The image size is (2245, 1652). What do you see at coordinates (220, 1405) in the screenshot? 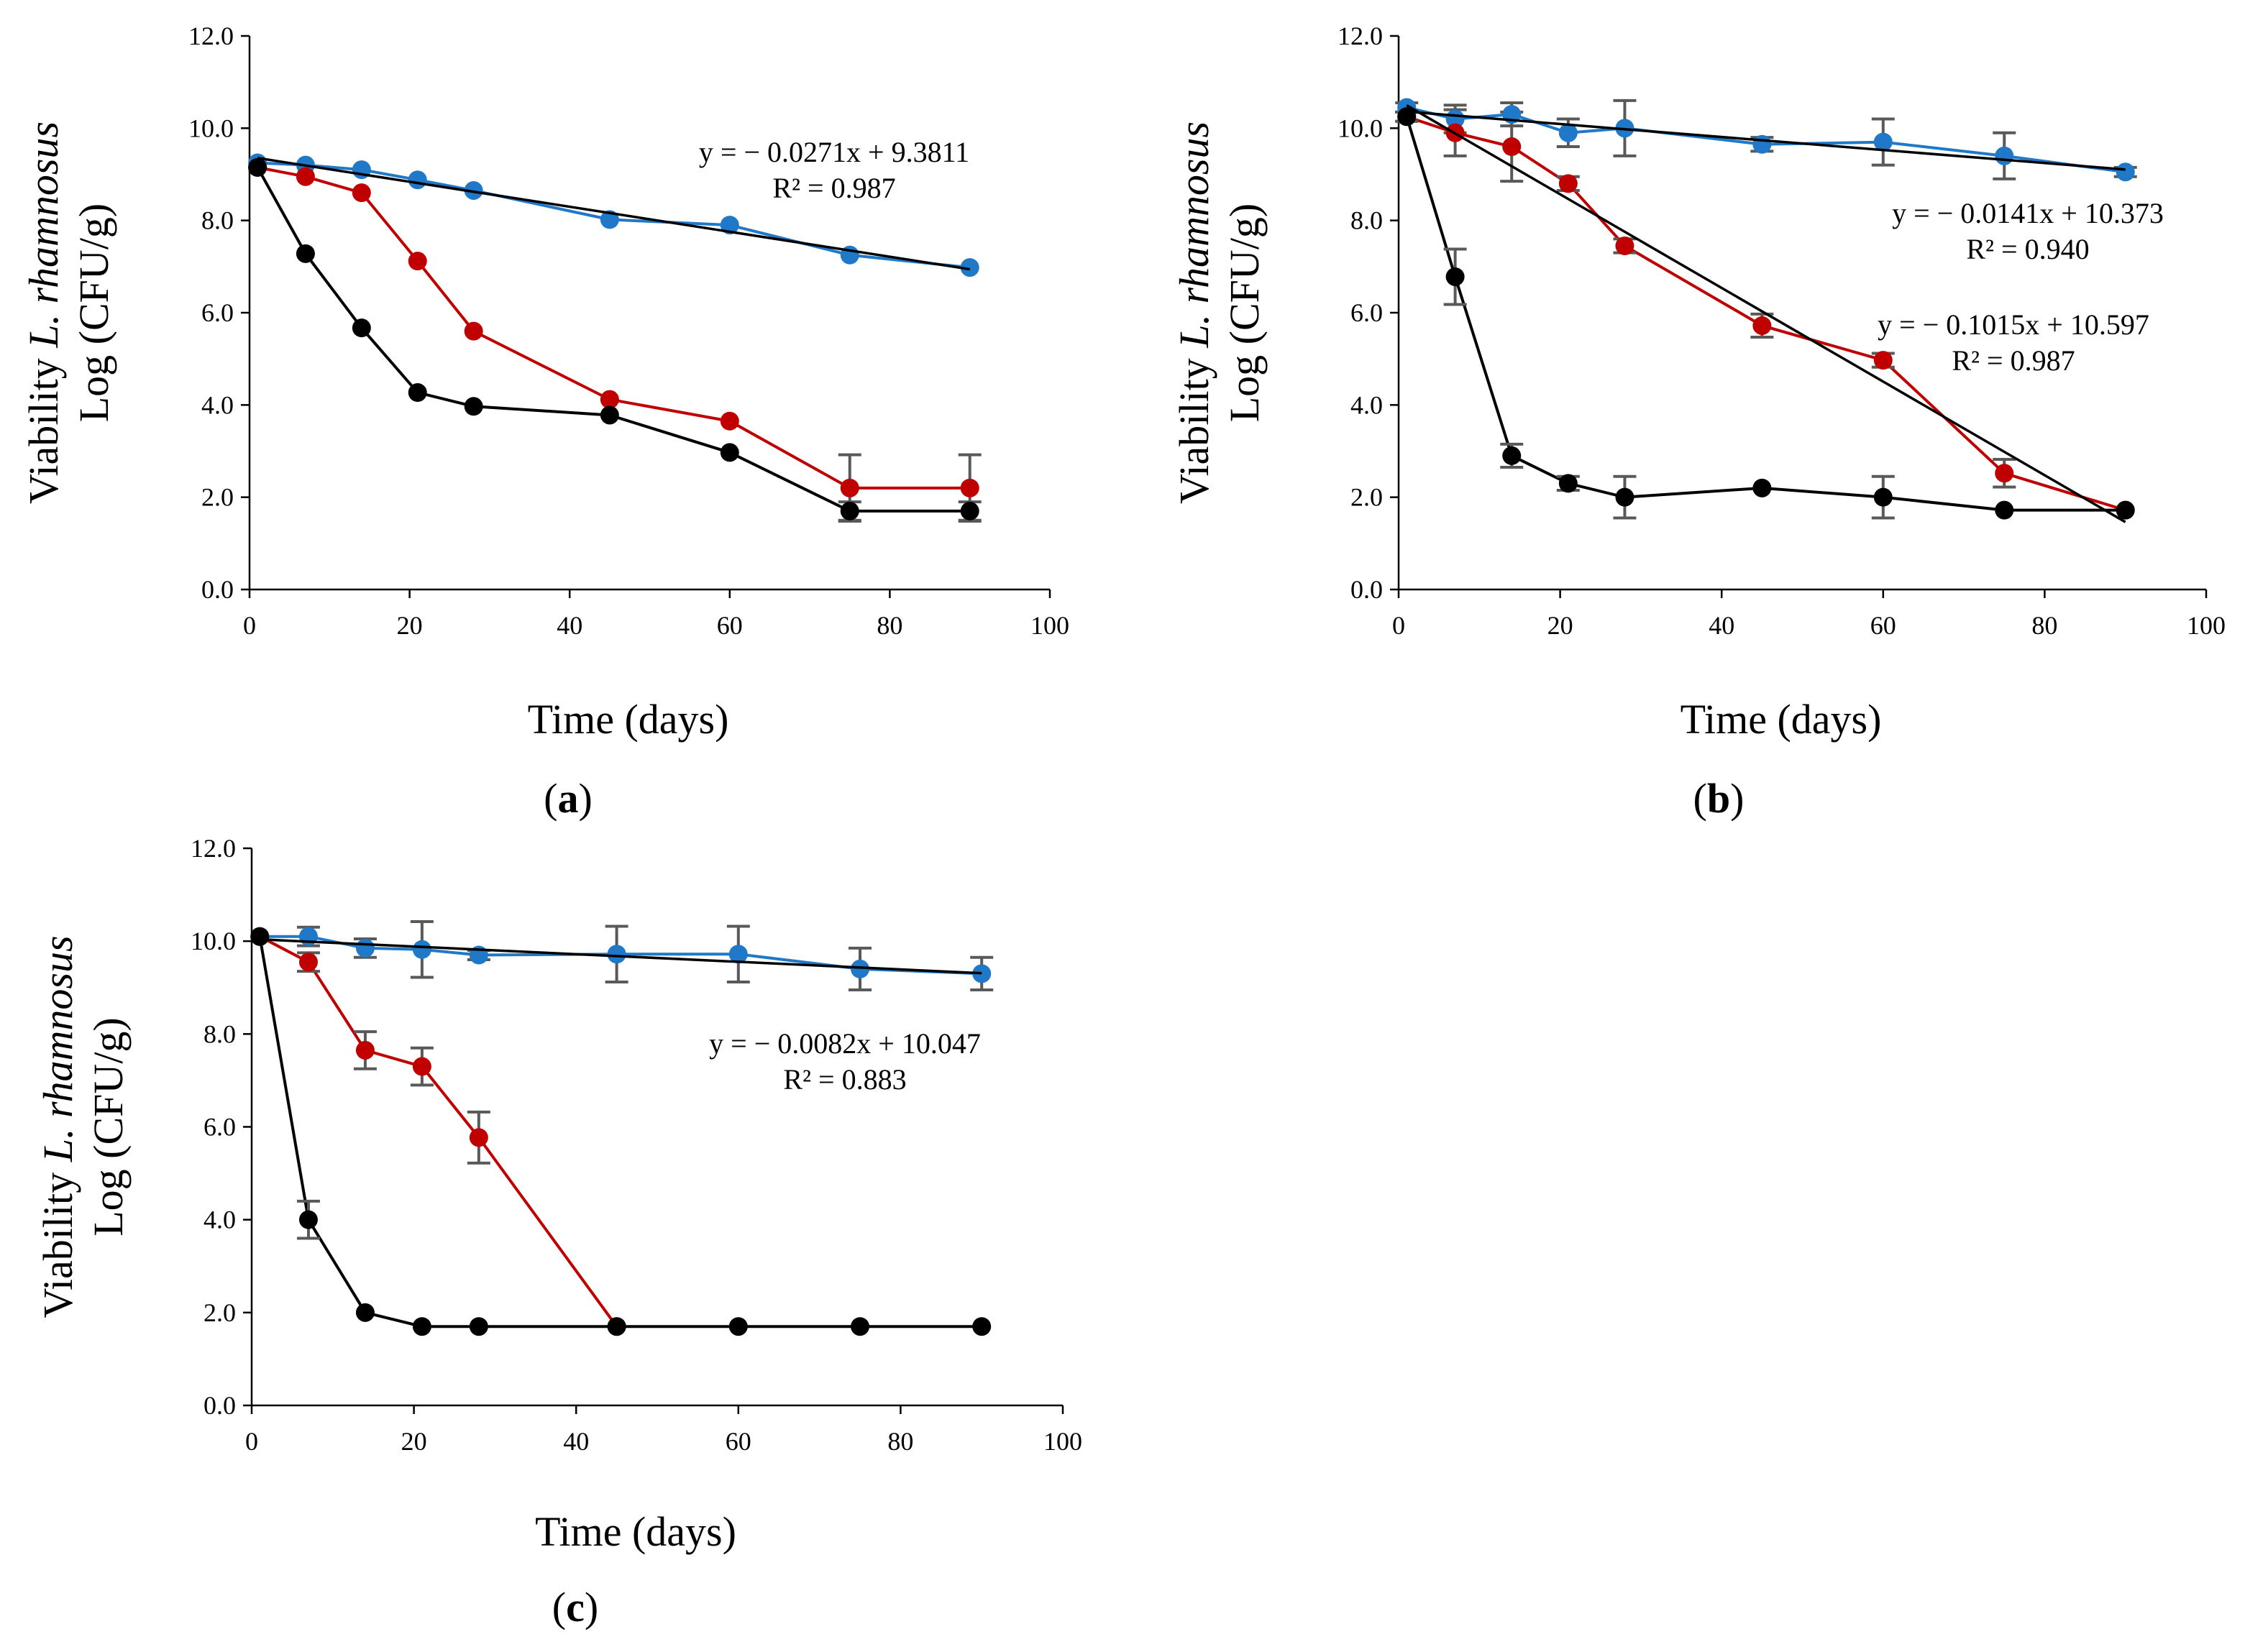
I see `y-tick-label: 0.0` at bounding box center [220, 1405].